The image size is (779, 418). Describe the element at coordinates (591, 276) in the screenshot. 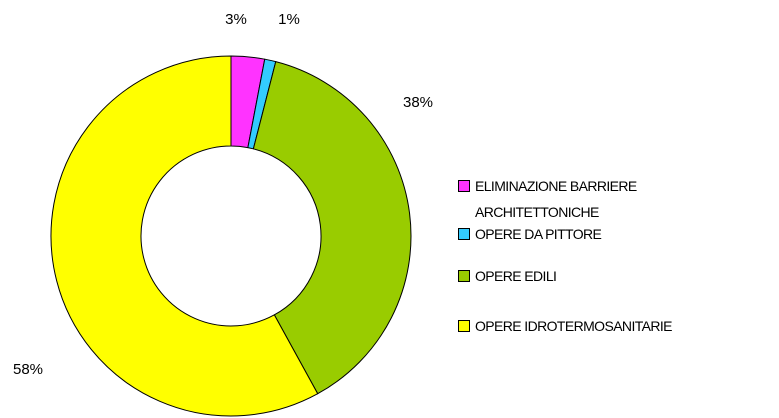

I see `legend-item: OPERE EDILI` at that location.